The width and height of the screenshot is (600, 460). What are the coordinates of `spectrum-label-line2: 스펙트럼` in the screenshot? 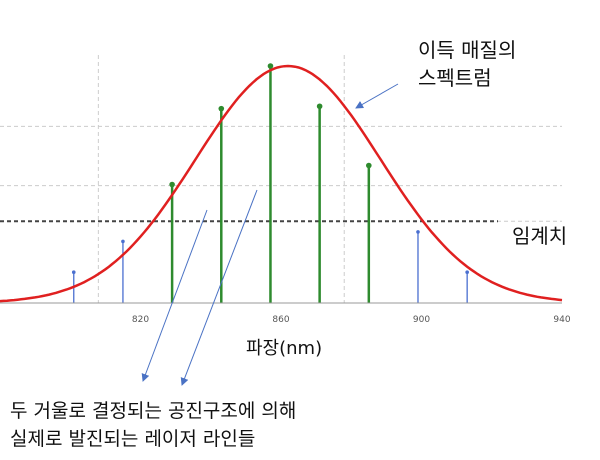 It's located at (455, 78).